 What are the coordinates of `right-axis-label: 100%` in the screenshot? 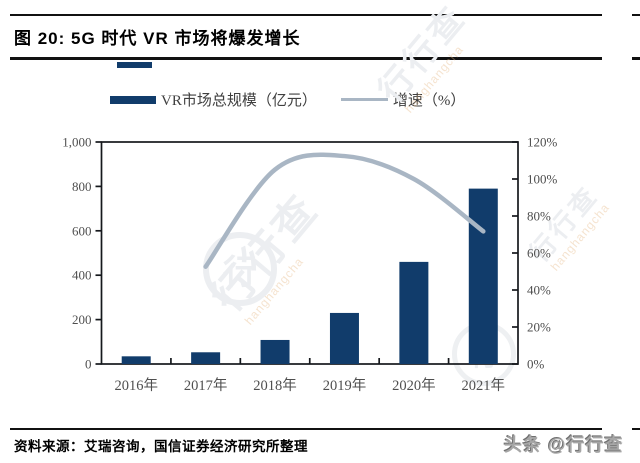 It's located at (542, 179).